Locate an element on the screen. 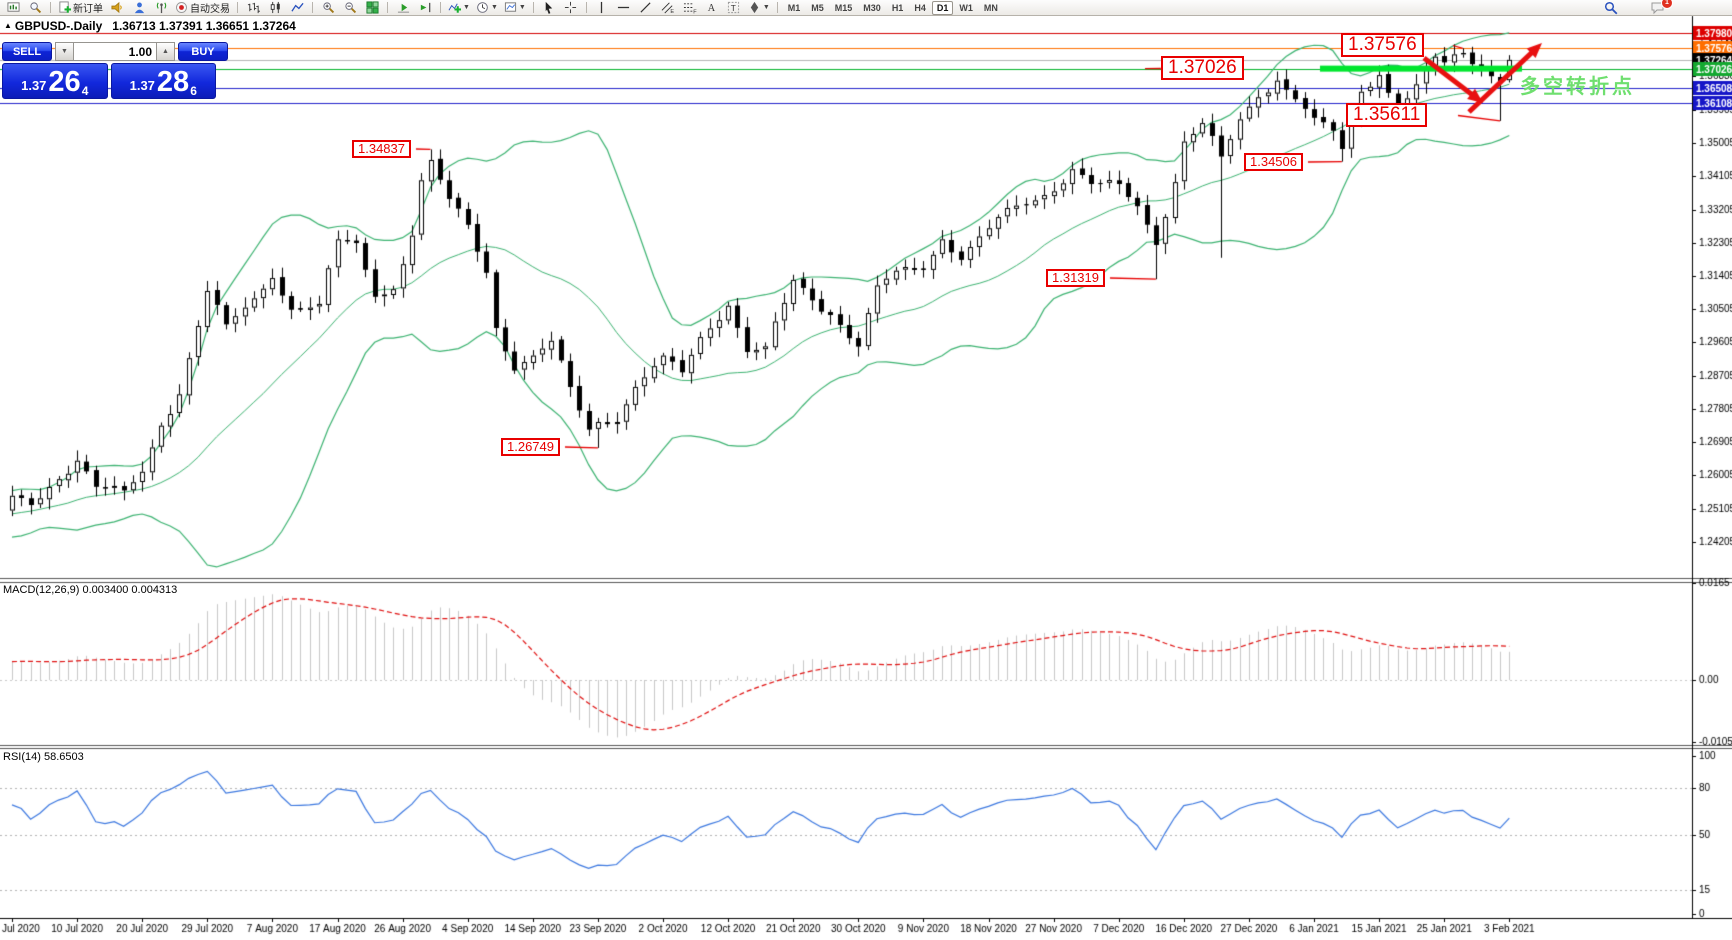  buy-button: BUY is located at coordinates (203, 51).